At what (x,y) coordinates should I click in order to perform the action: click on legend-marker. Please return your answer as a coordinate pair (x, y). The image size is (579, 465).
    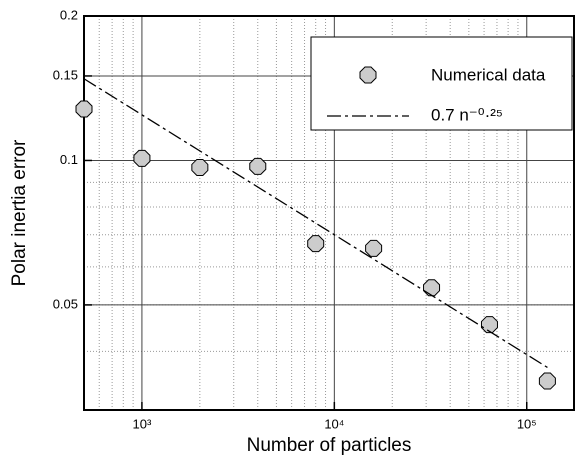
    Looking at the image, I should click on (368, 75).